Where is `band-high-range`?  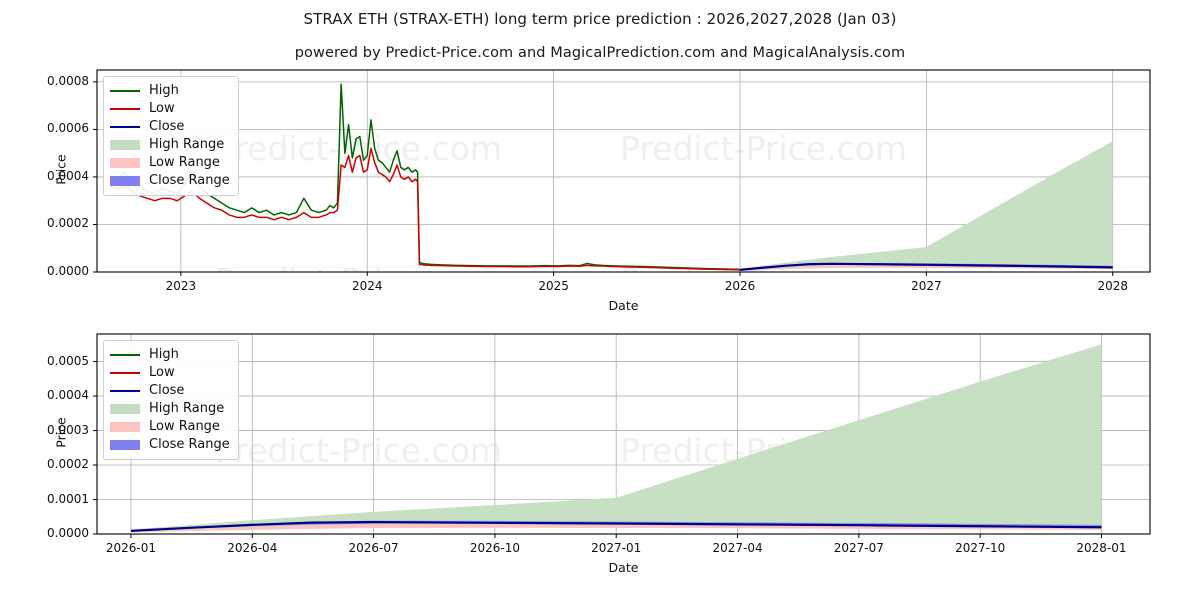
band-high-range is located at coordinates (926, 206).